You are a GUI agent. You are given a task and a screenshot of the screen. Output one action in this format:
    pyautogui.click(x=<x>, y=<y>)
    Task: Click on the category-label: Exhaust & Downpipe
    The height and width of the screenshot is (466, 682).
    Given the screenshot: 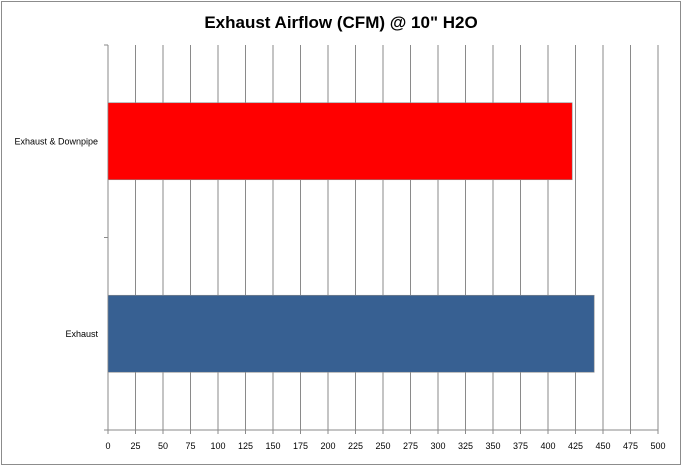 What is the action you would take?
    pyautogui.click(x=56, y=141)
    